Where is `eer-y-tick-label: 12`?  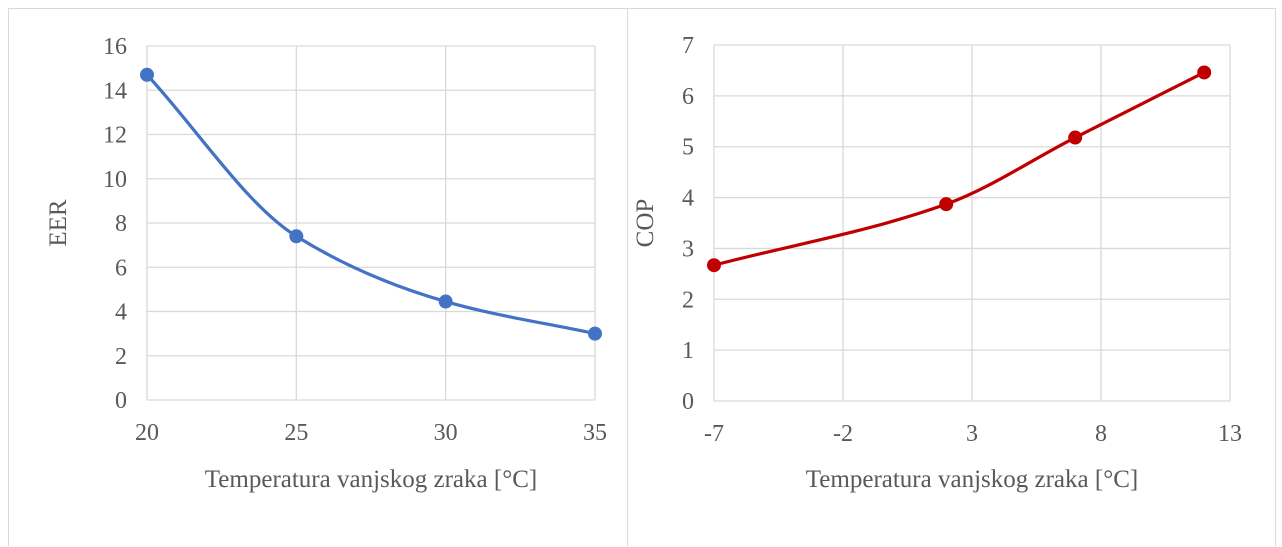
eer-y-tick-label: 12 is located at coordinates (115, 136).